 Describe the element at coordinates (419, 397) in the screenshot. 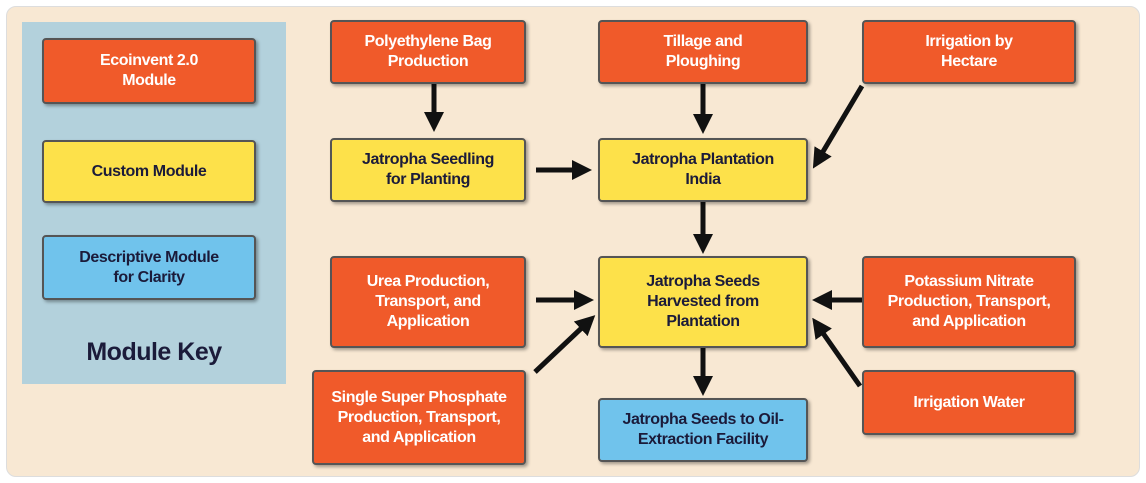

I see `box-label: Single Super Phosphate` at that location.